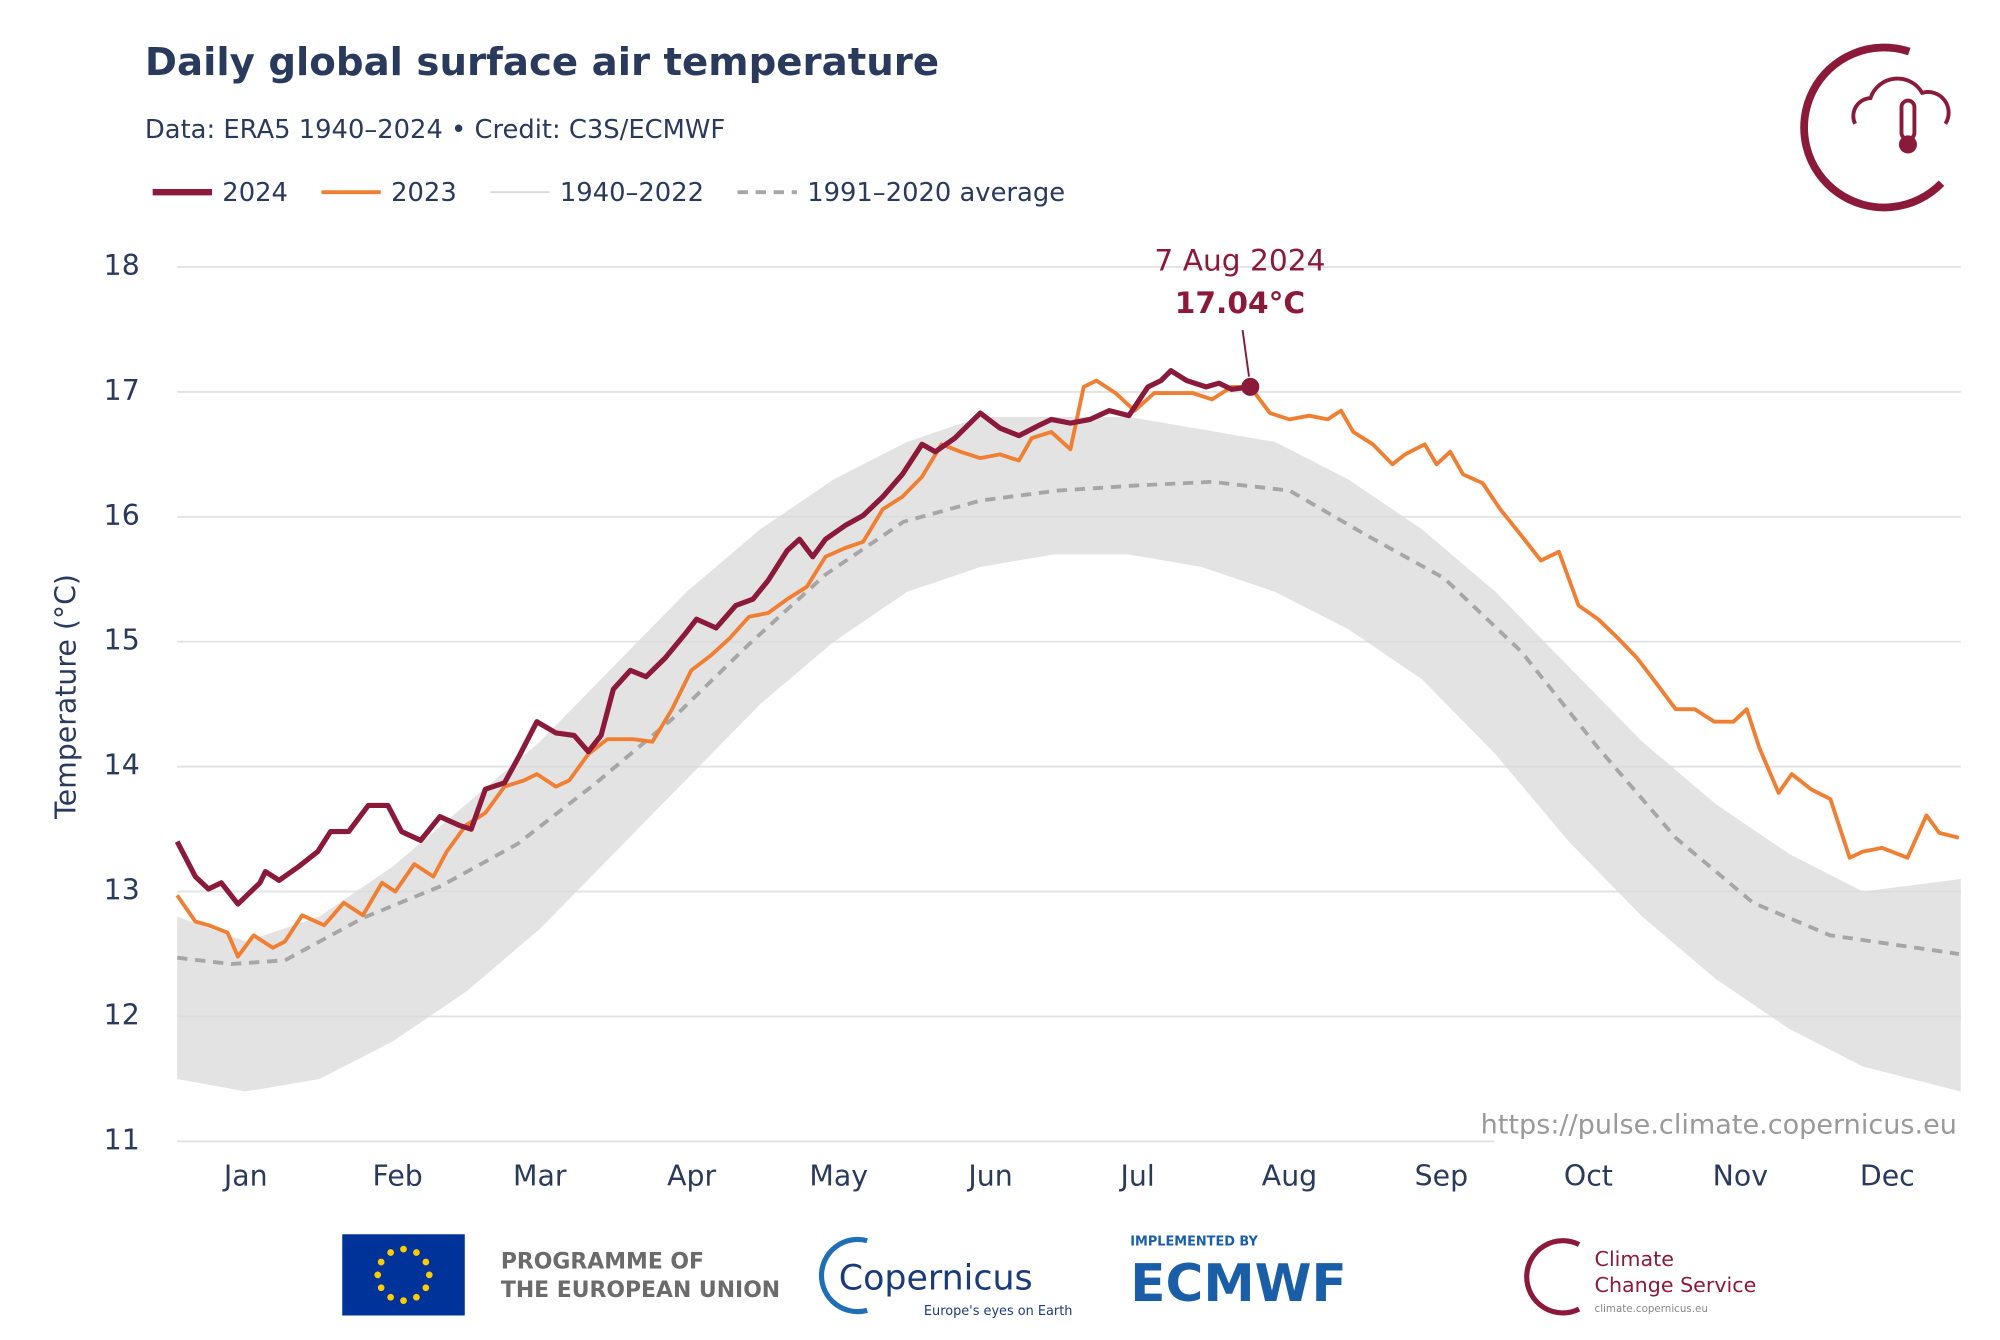 This screenshot has height=1340, width=2000. What do you see at coordinates (1245, 353) in the screenshot?
I see `annotation-leader` at bounding box center [1245, 353].